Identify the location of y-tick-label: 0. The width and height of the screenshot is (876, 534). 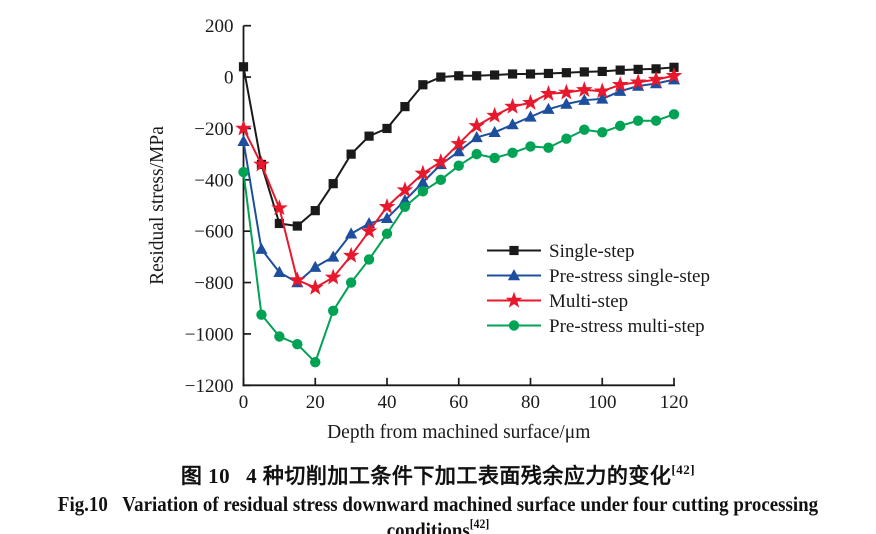
(229, 78).